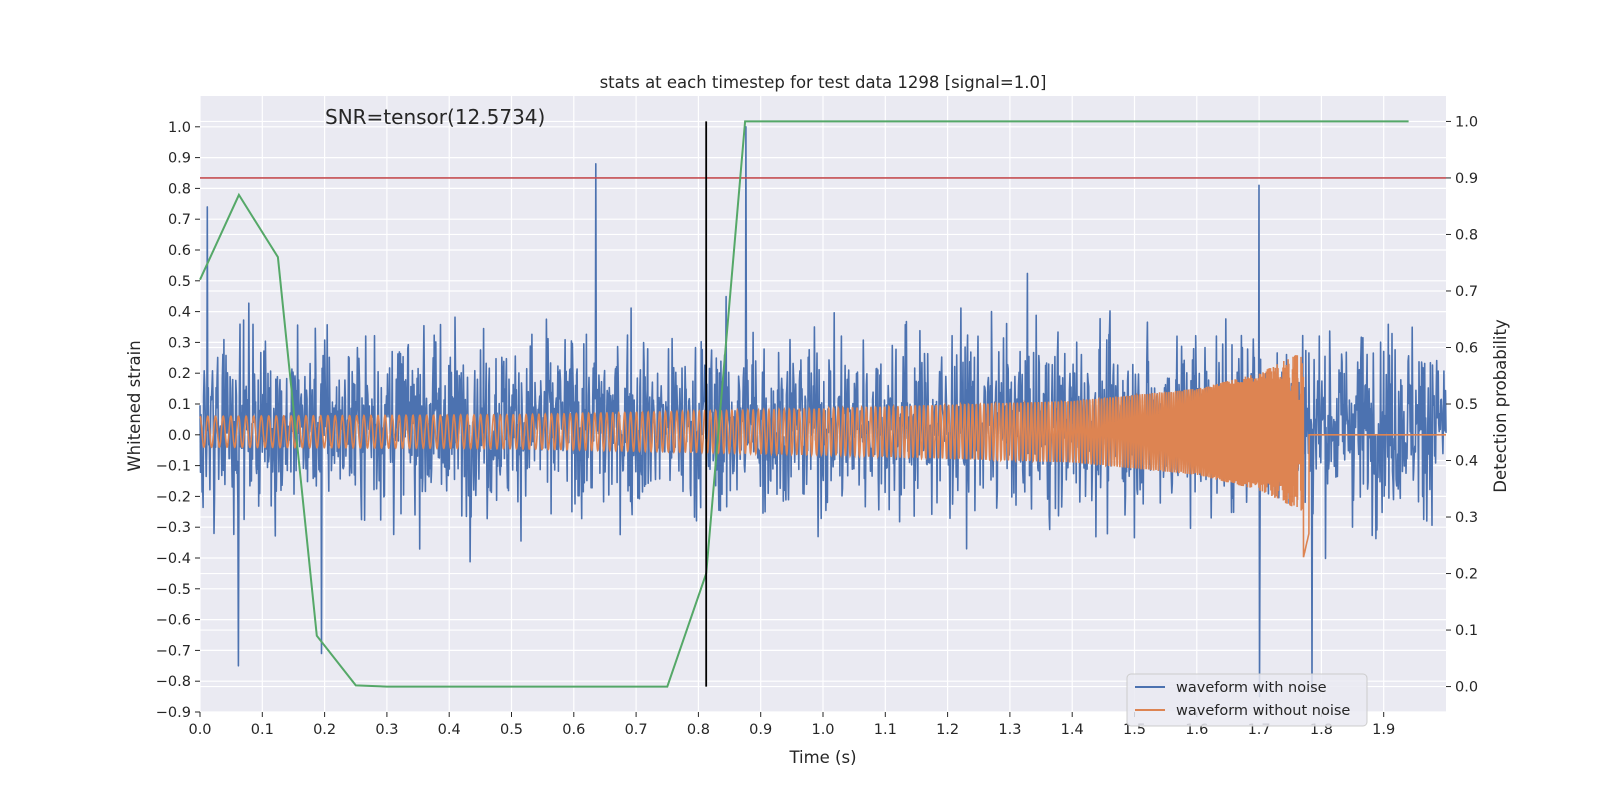  Describe the element at coordinates (1072, 730) in the screenshot. I see `x-tick-label: 1.4` at that location.